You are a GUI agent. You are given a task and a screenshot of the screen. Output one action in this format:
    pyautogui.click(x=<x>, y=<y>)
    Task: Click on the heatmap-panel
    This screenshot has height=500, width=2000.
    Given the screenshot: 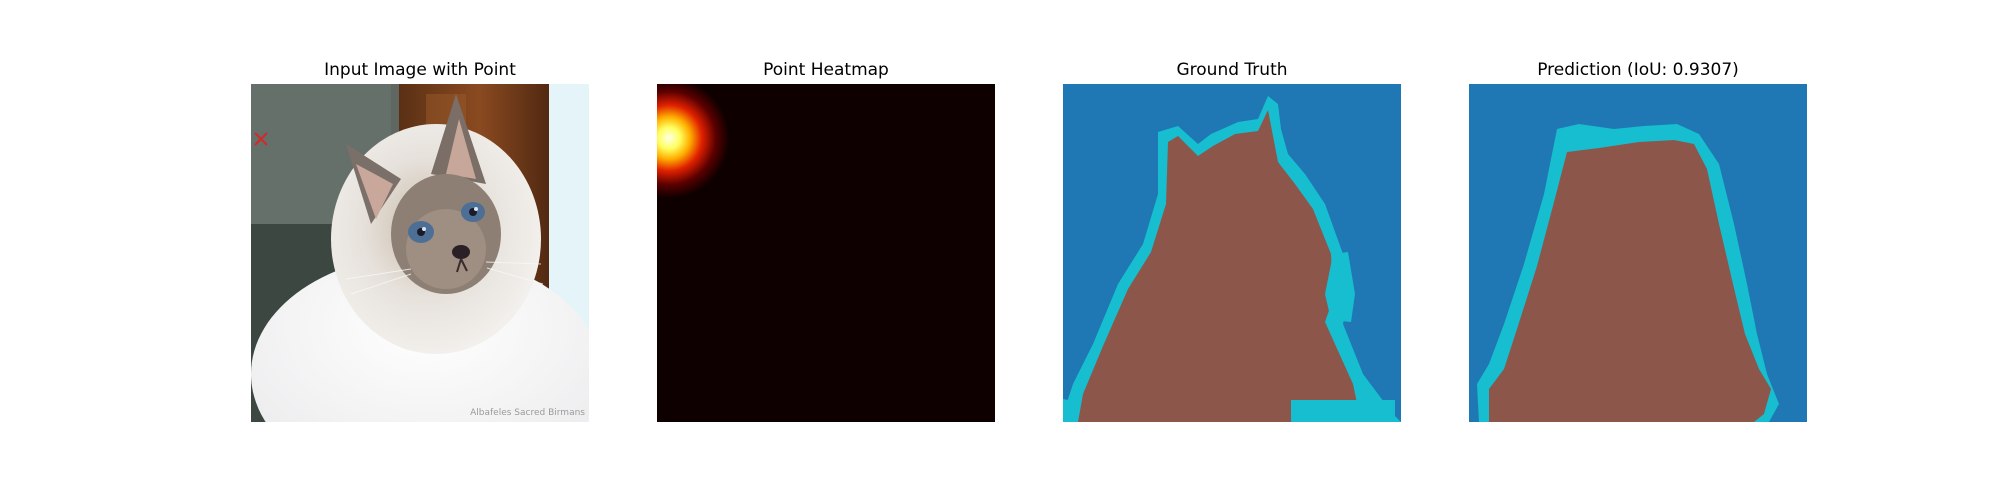 What is the action you would take?
    pyautogui.click(x=826, y=253)
    